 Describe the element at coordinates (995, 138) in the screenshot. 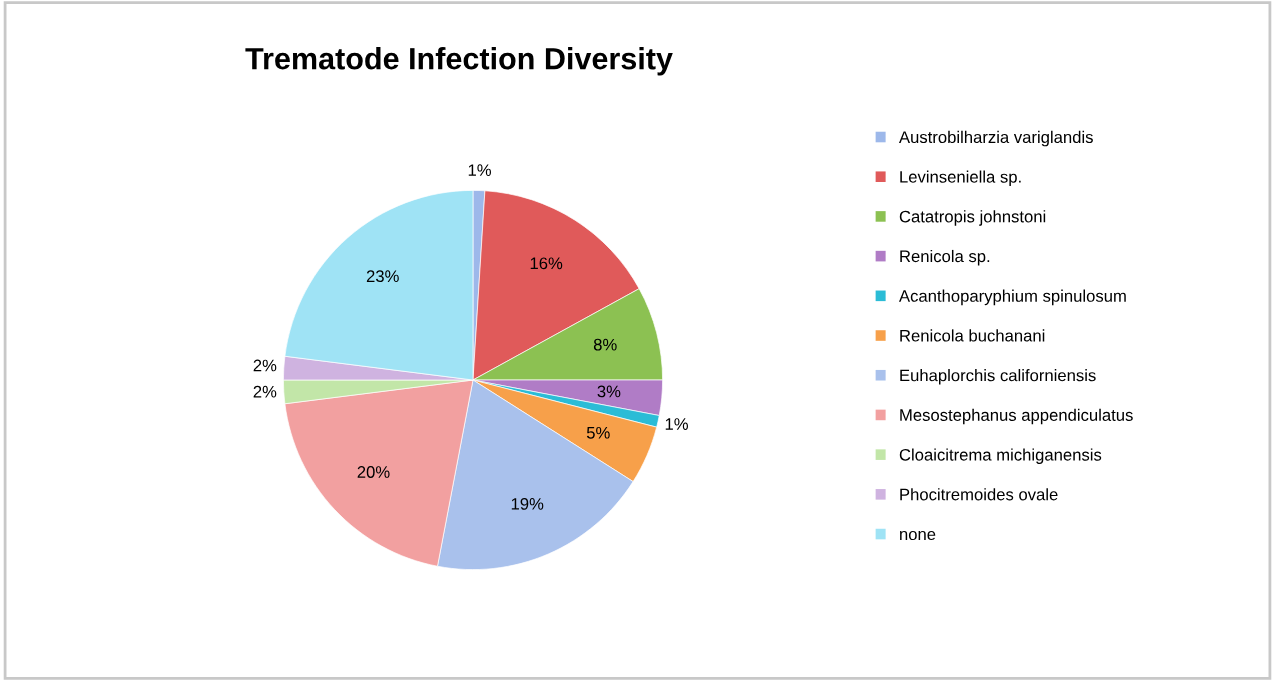

I see `legend-label: Austrobilharzia variglandis` at that location.